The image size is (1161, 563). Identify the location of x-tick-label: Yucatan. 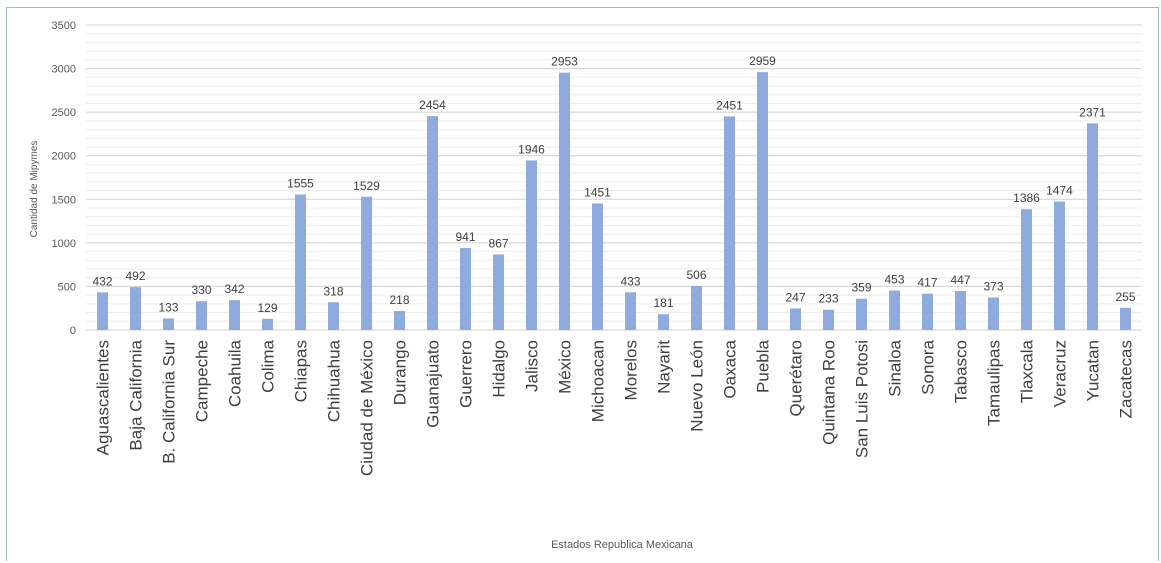
(1093, 370).